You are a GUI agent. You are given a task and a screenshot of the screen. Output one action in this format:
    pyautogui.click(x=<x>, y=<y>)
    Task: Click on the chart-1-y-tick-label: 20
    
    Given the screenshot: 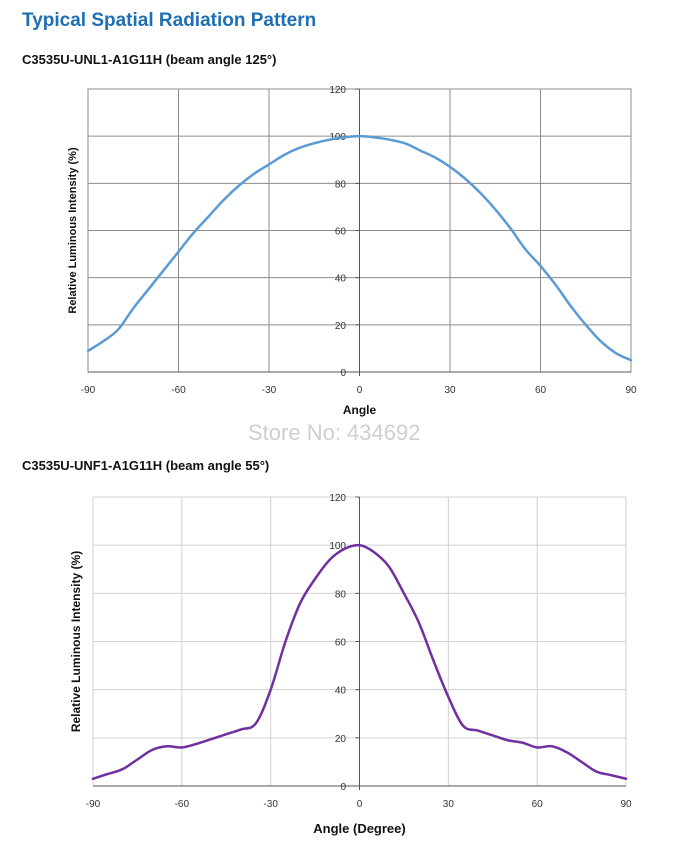 What is the action you would take?
    pyautogui.click(x=341, y=326)
    